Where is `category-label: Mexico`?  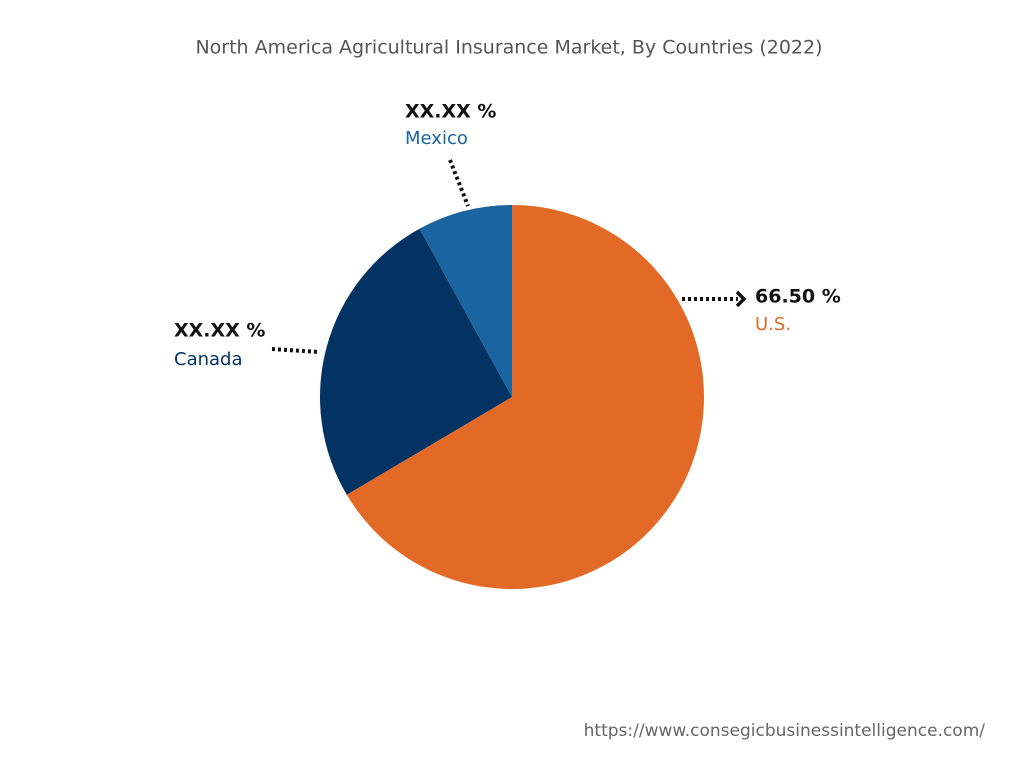
category-label: Mexico is located at coordinates (436, 138).